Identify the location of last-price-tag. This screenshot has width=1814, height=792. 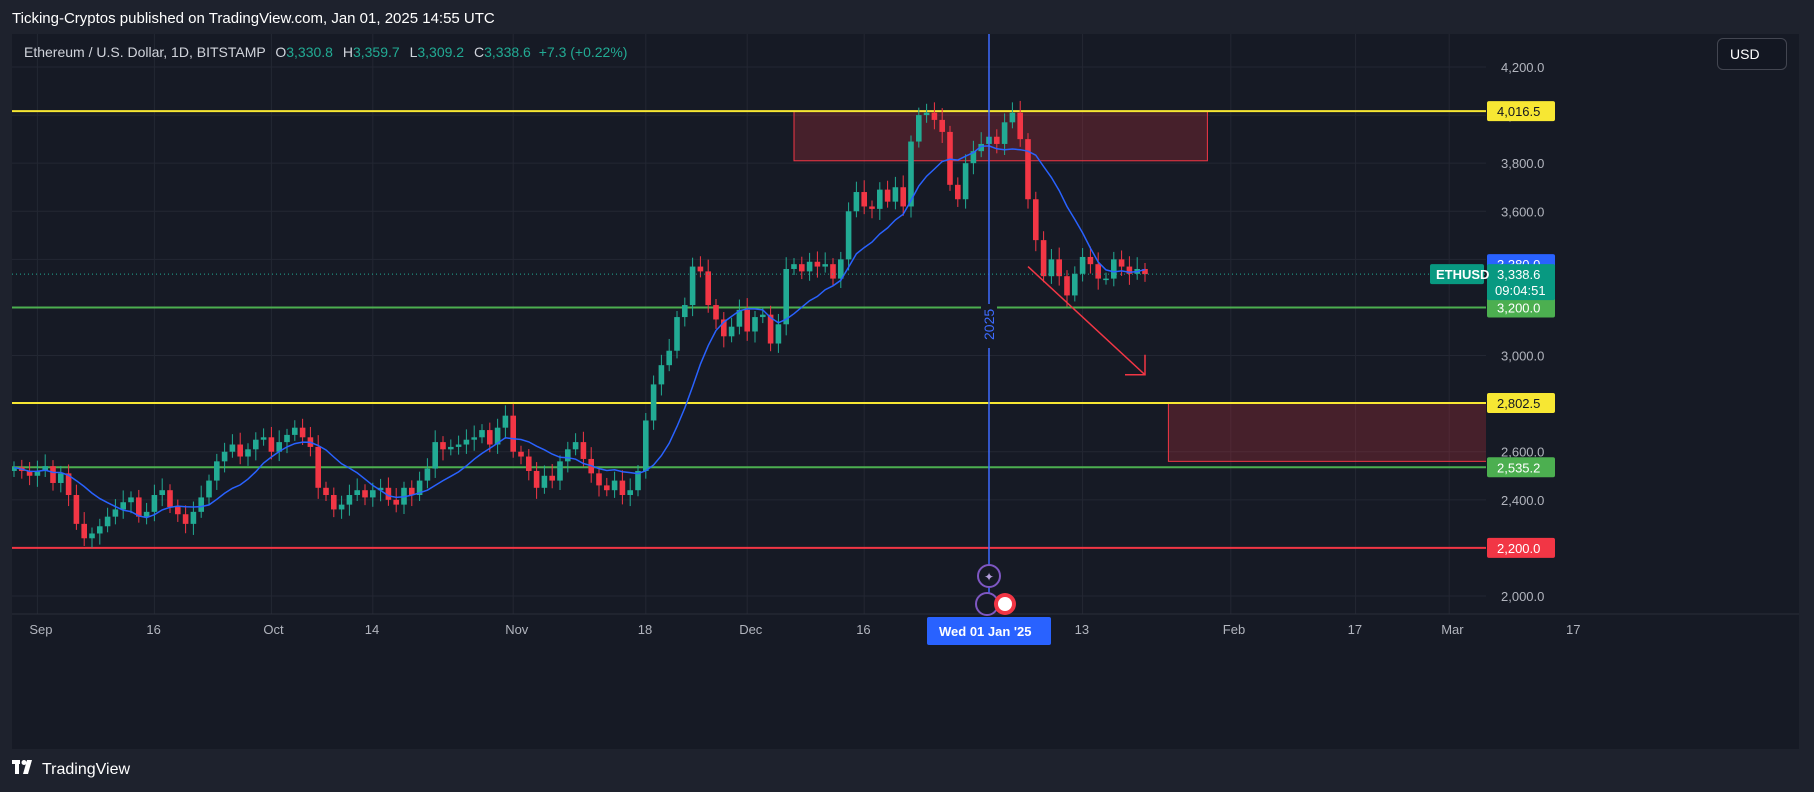
(1521, 282).